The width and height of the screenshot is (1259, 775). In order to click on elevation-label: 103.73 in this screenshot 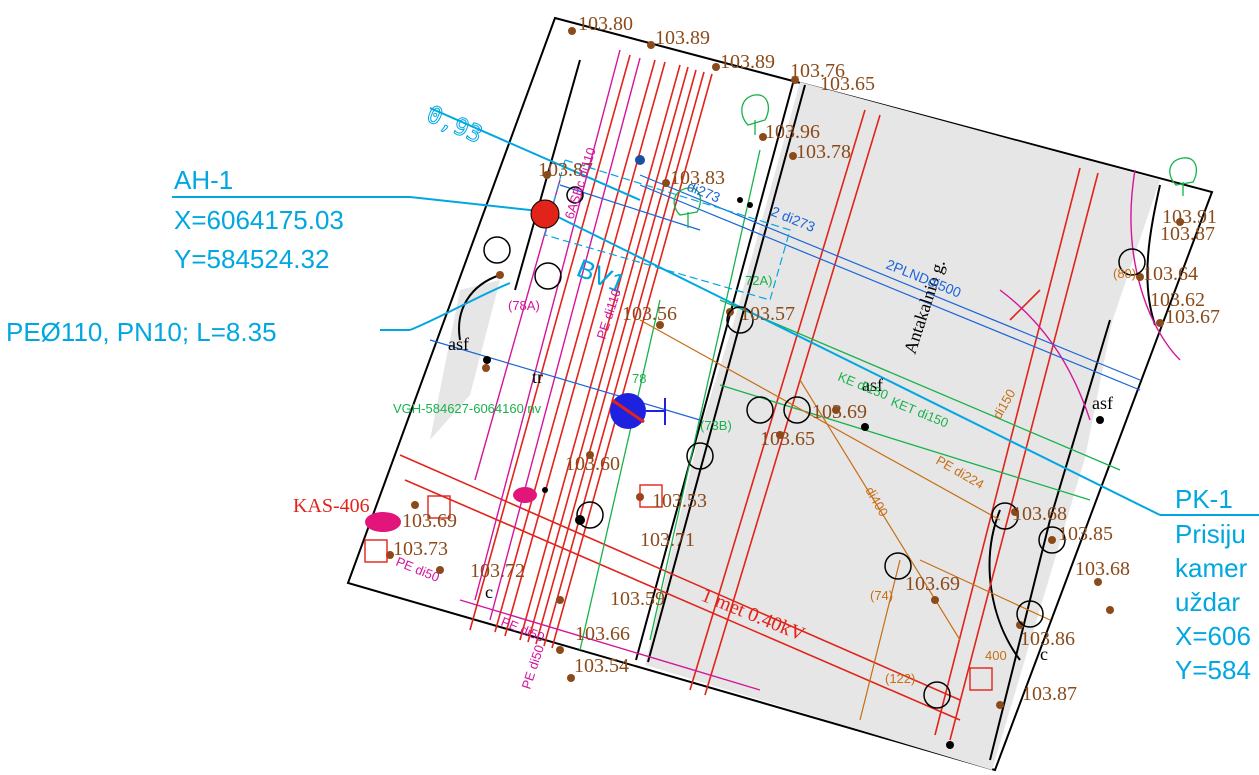, I will do `click(420, 549)`.